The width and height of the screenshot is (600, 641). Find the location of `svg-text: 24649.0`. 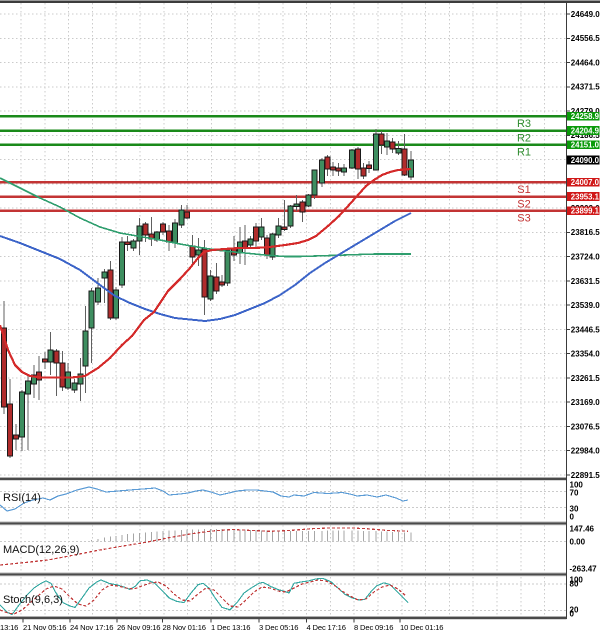

svg-text: 24649.0 is located at coordinates (585, 14).